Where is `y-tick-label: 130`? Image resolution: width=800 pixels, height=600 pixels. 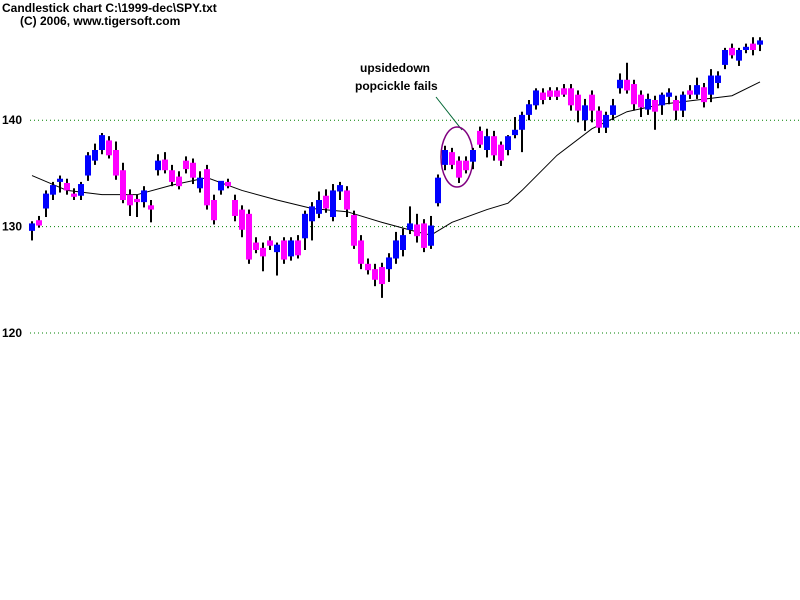 y-tick-label: 130 is located at coordinates (12, 227).